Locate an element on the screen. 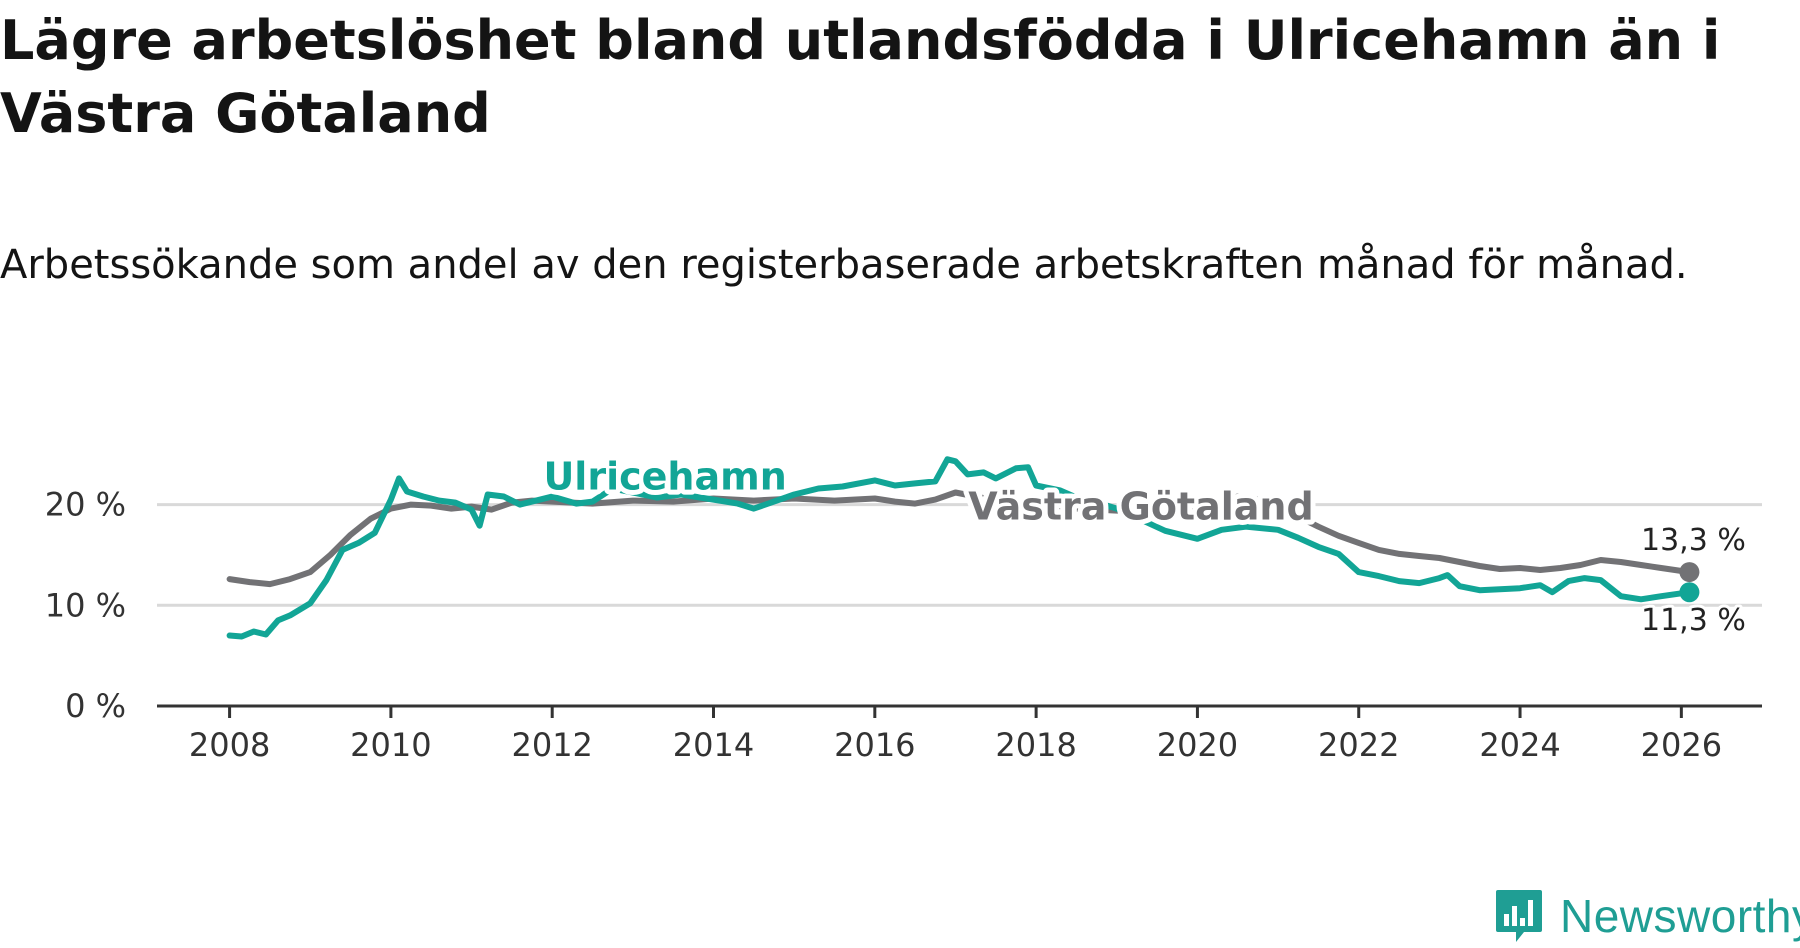 The width and height of the screenshot is (1800, 948). y-axis: 0 % 10 % 20 % is located at coordinates (85, 605).